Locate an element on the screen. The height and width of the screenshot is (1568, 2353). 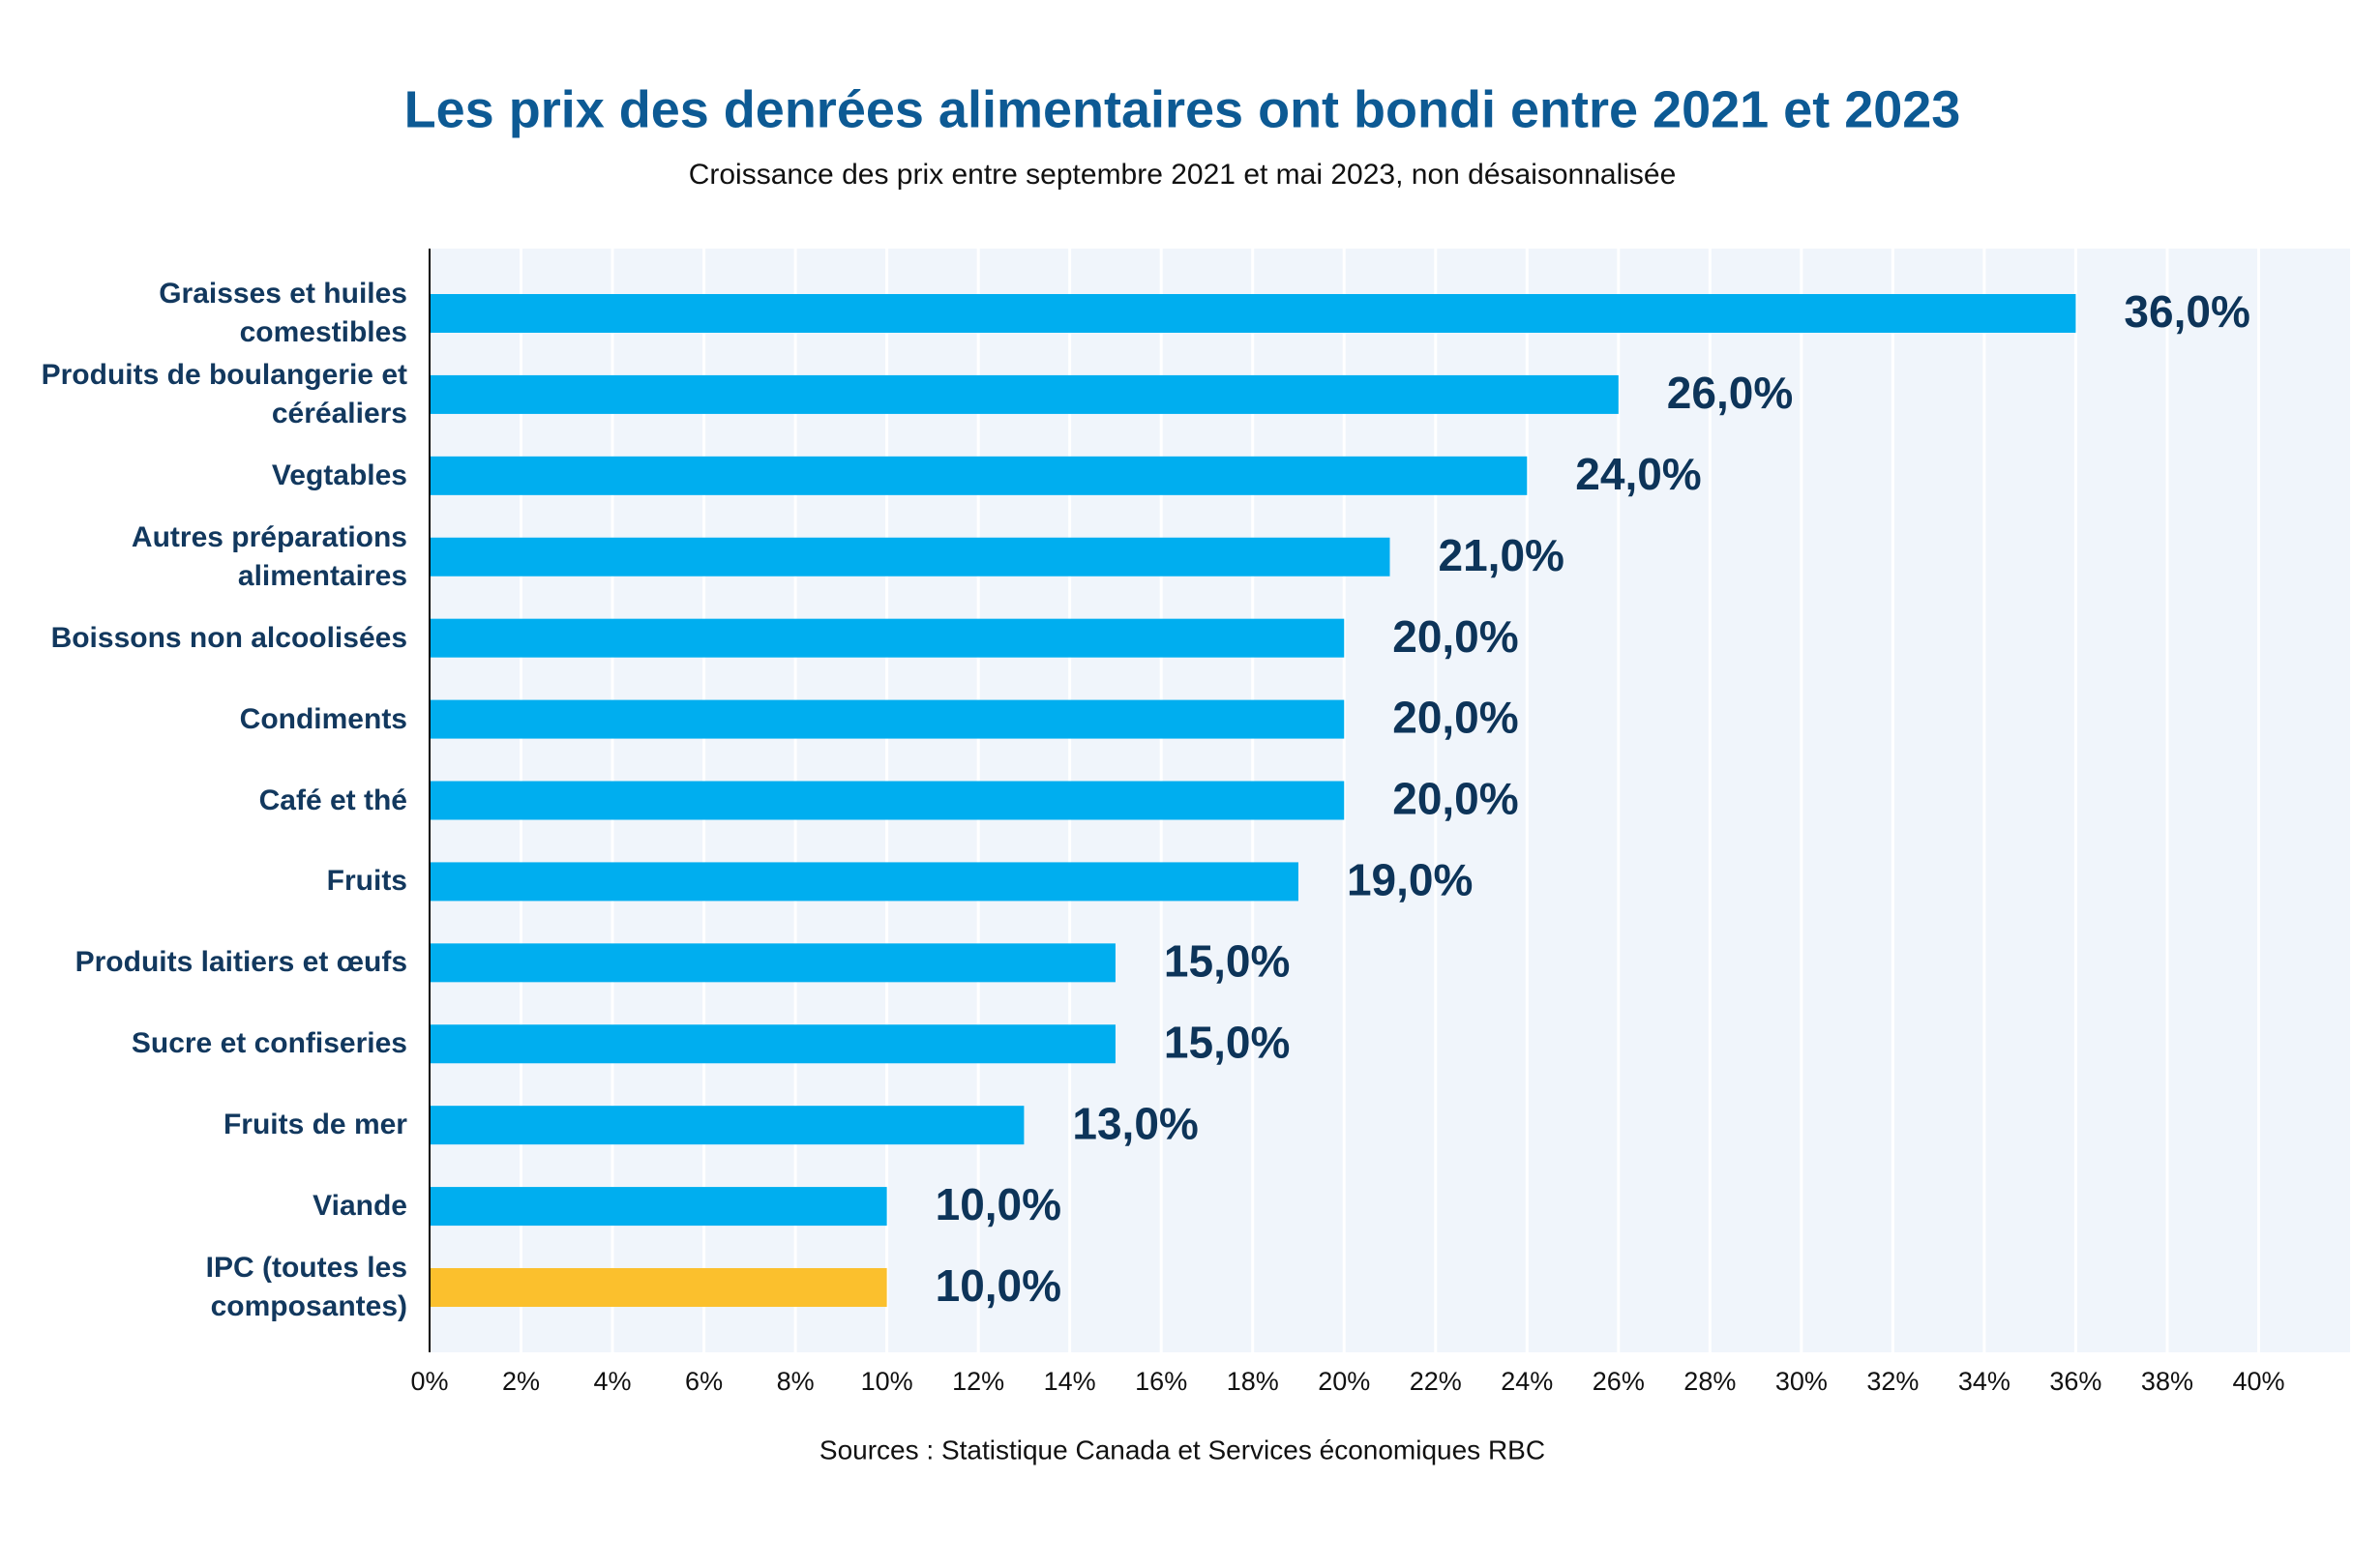
value-label: 26,0% is located at coordinates (1730, 393).